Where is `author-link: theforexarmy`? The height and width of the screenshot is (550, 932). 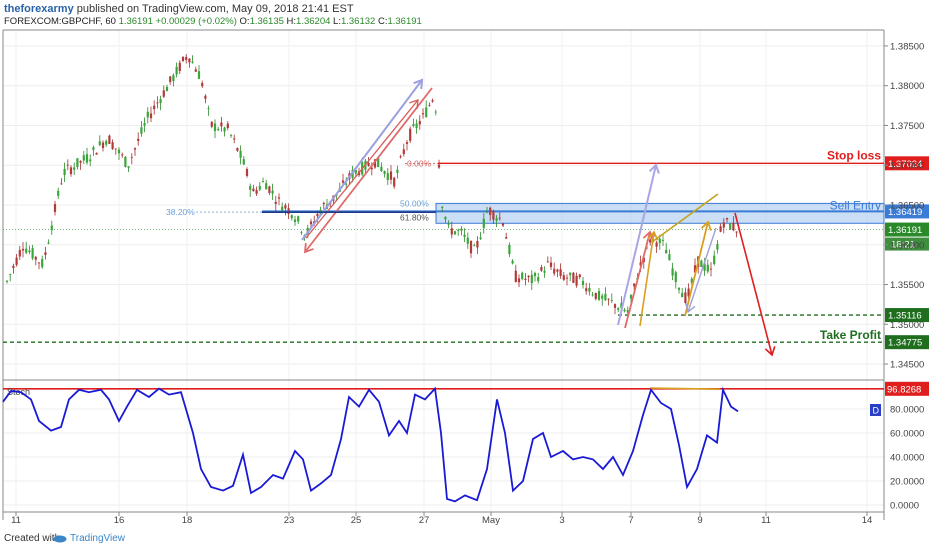 author-link: theforexarmy is located at coordinates (39, 9).